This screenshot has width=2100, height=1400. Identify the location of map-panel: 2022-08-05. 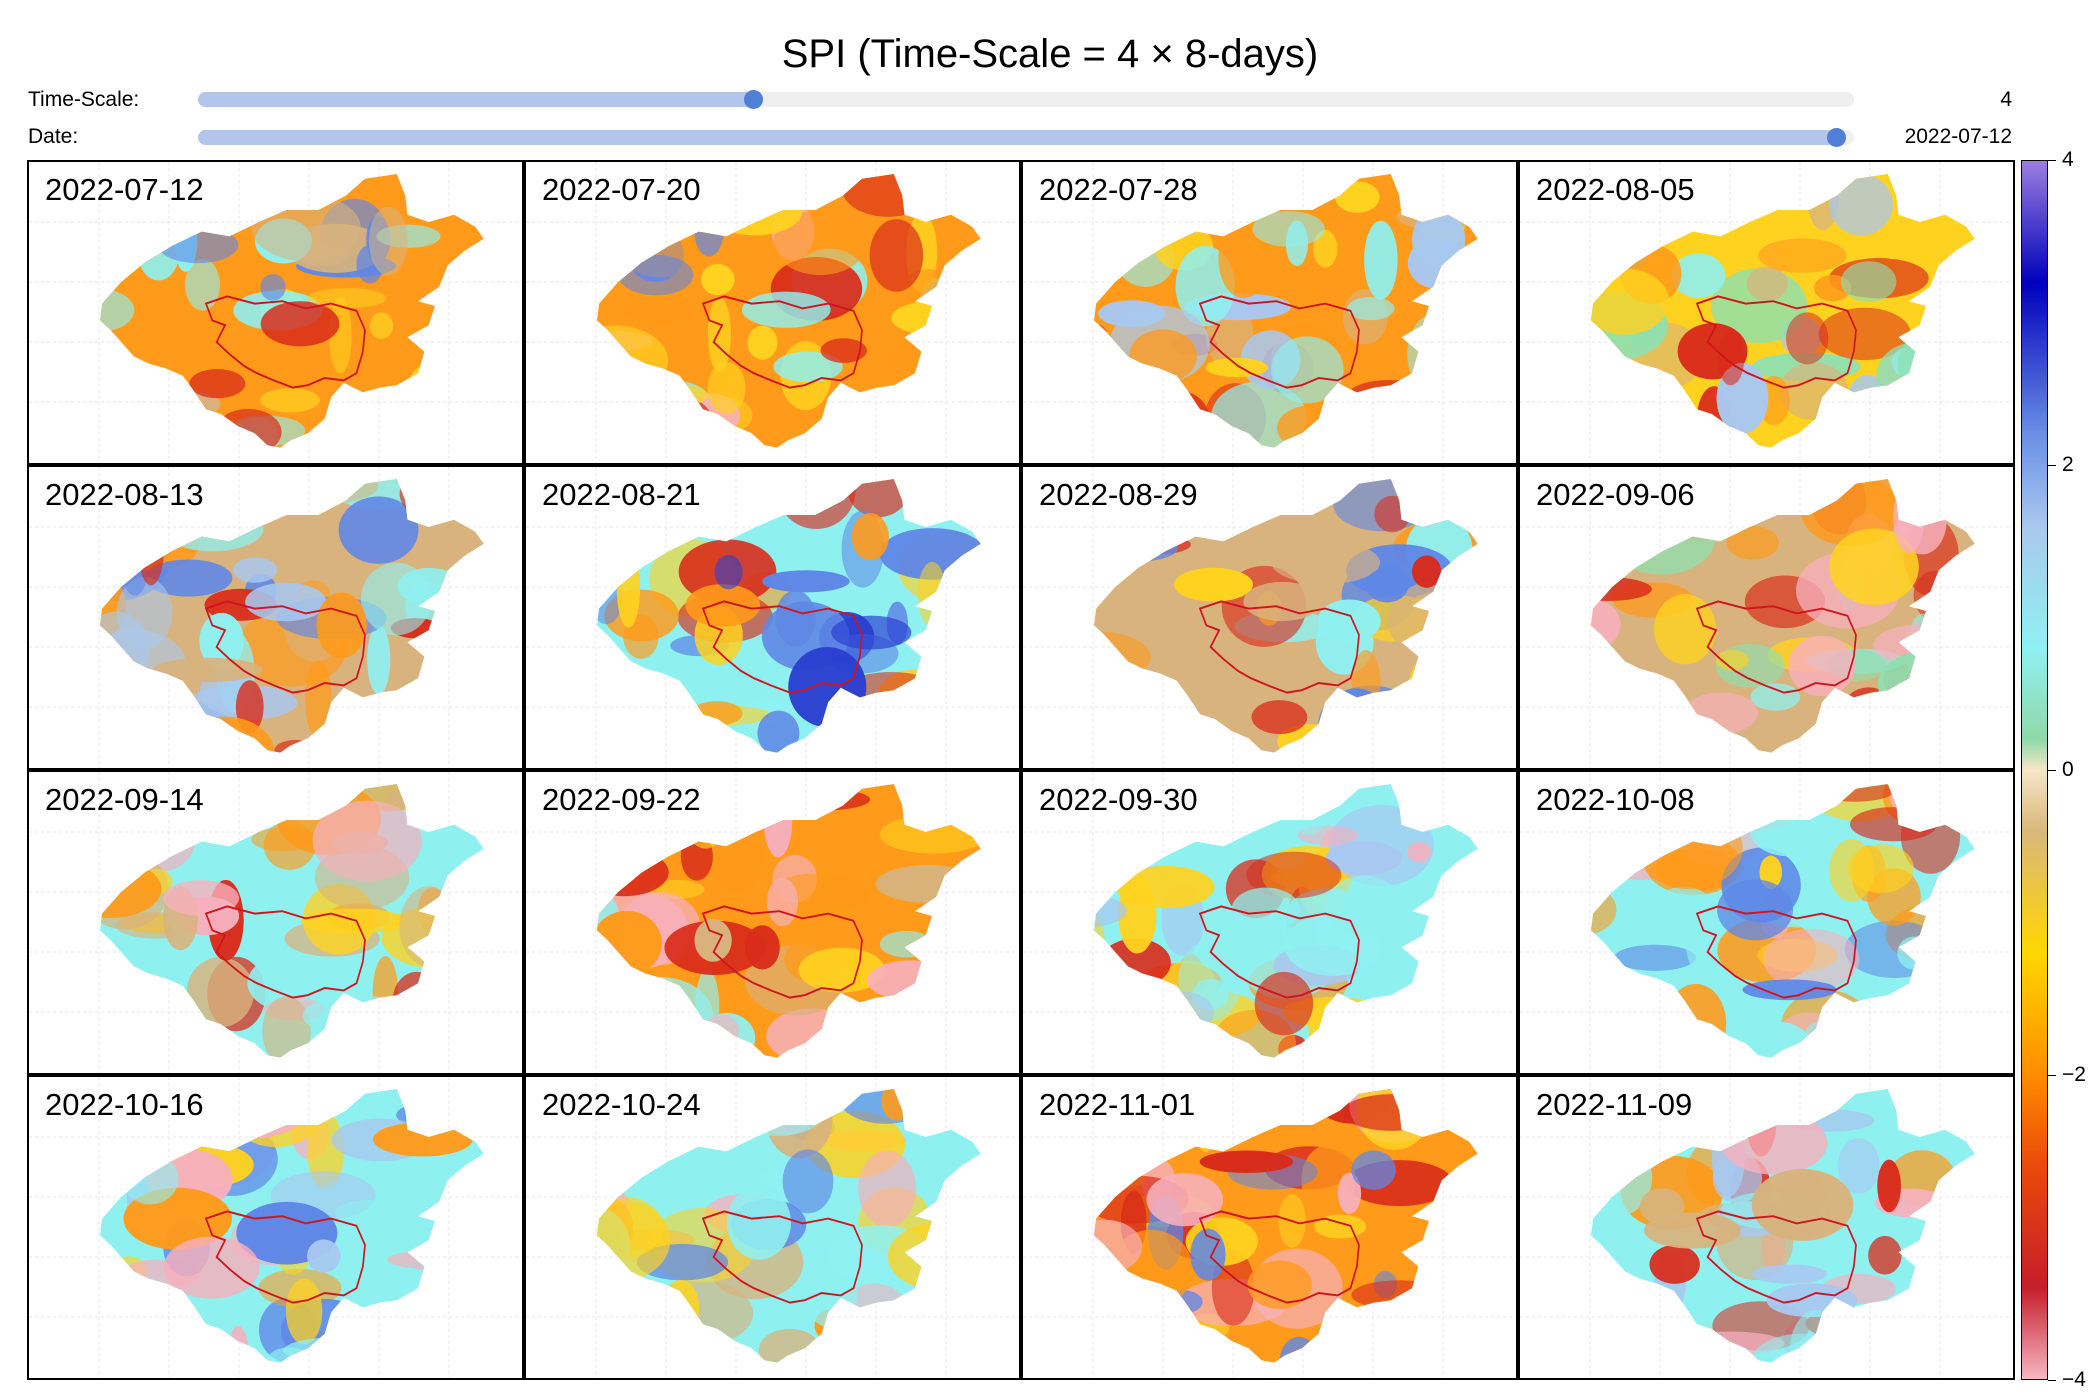
(1766, 312).